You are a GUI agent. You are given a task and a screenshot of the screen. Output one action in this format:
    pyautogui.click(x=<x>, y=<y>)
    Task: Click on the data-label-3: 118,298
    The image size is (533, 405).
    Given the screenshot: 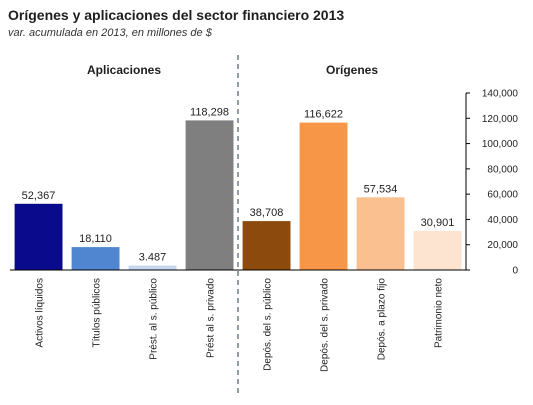 What is the action you would take?
    pyautogui.click(x=209, y=112)
    